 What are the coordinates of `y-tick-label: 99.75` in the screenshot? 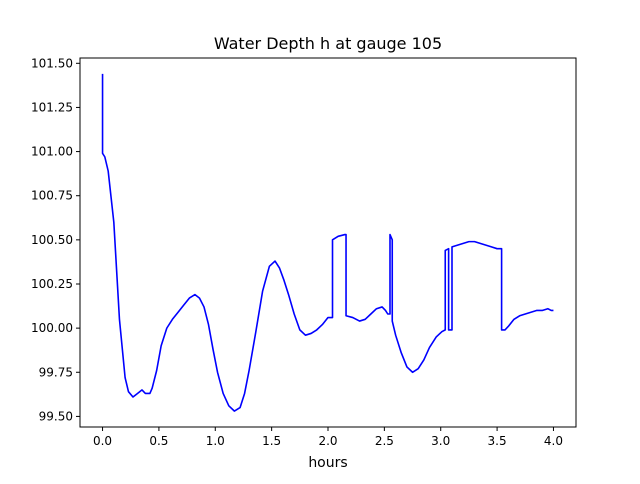 It's located at (56, 372).